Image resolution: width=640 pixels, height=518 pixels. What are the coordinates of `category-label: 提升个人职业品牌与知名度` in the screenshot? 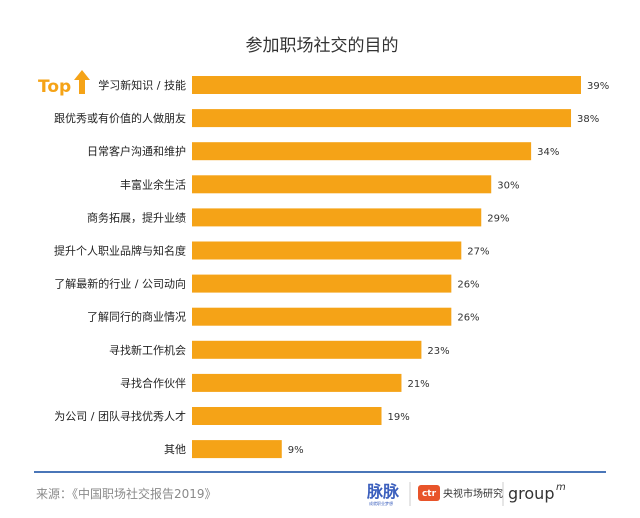 It's located at (120, 251).